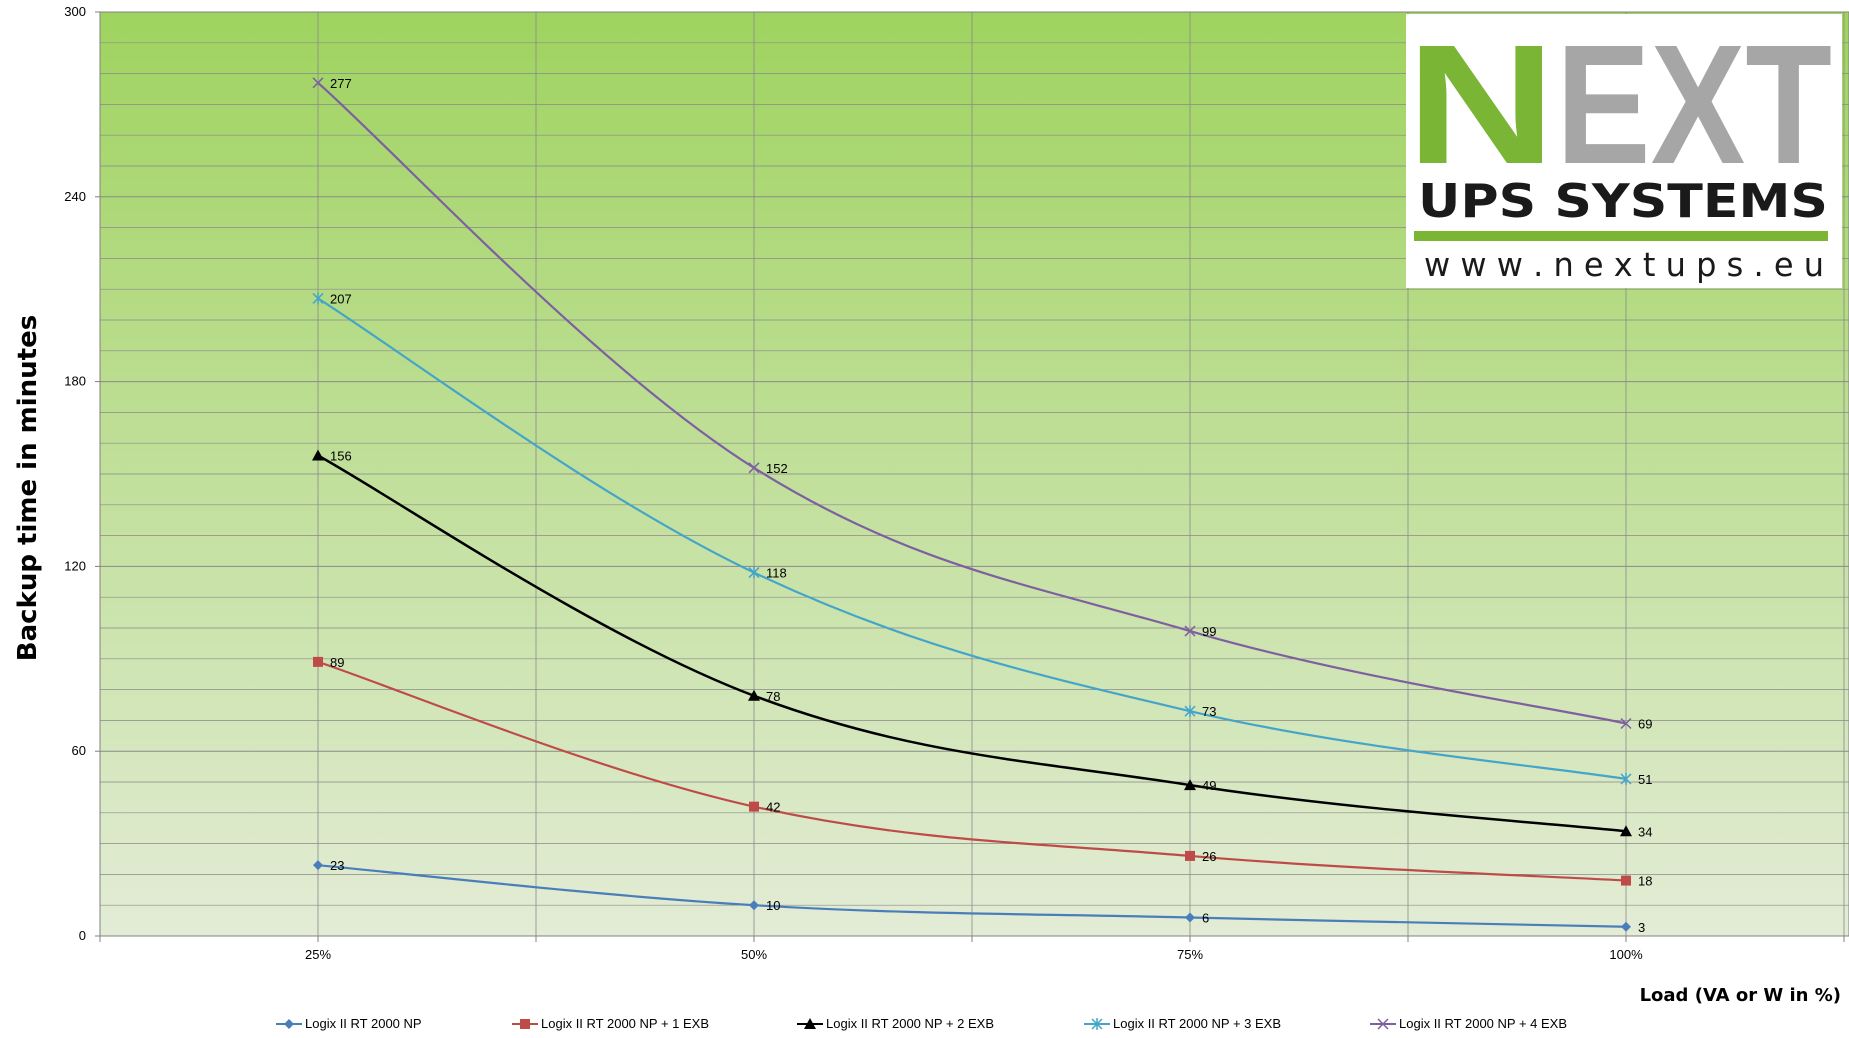 The image size is (1849, 1038). Describe the element at coordinates (341, 83) in the screenshot. I see `data-label: 277` at that location.